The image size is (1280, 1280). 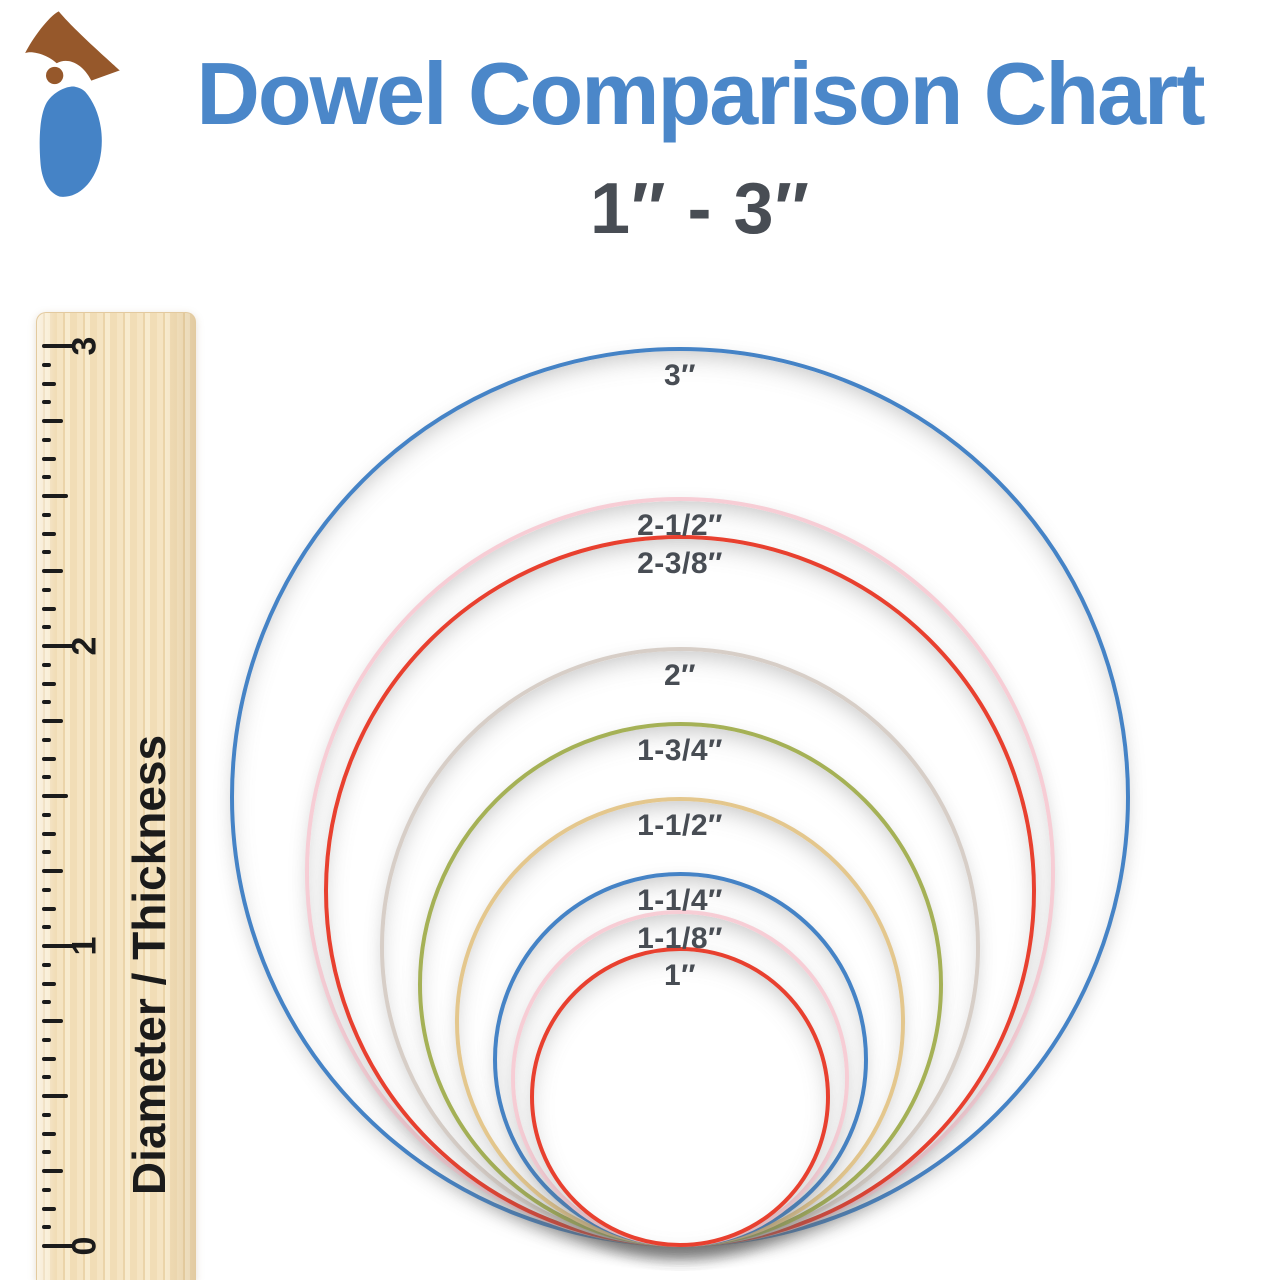 What do you see at coordinates (84, 646) in the screenshot?
I see `ruler-number-2: 2` at bounding box center [84, 646].